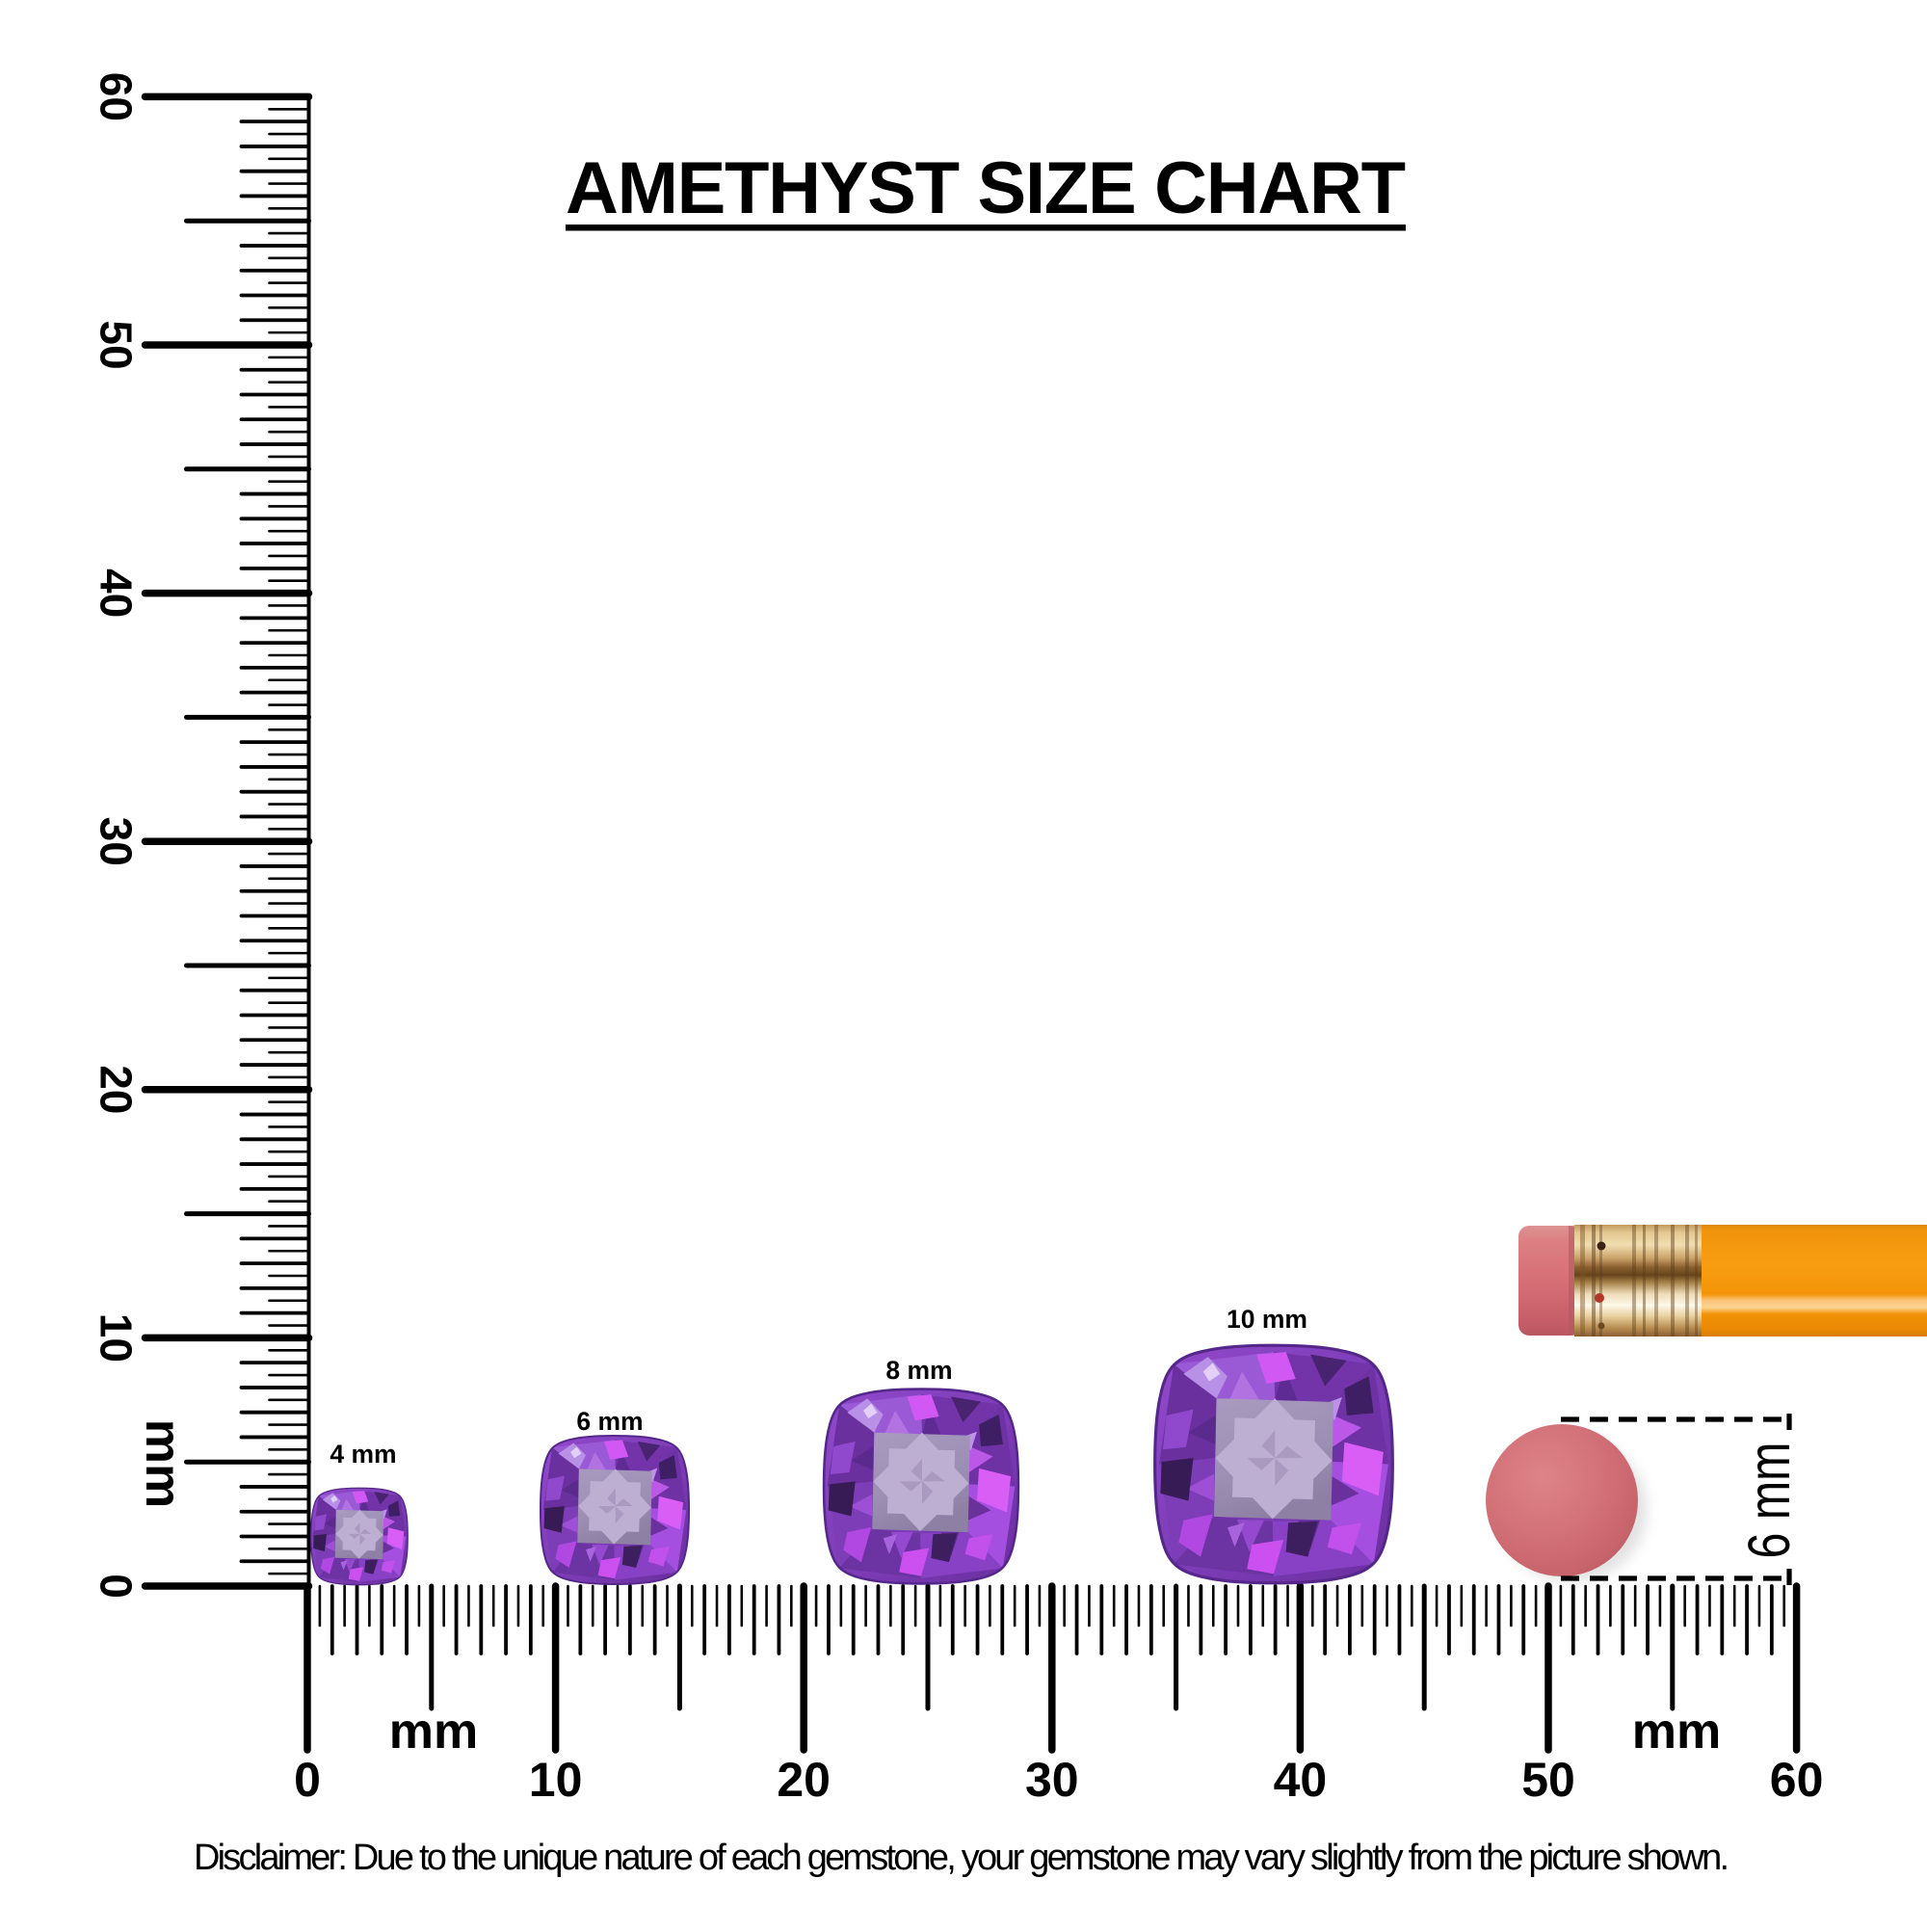  I want to click on svg-text: 4 mm, so click(363, 1454).